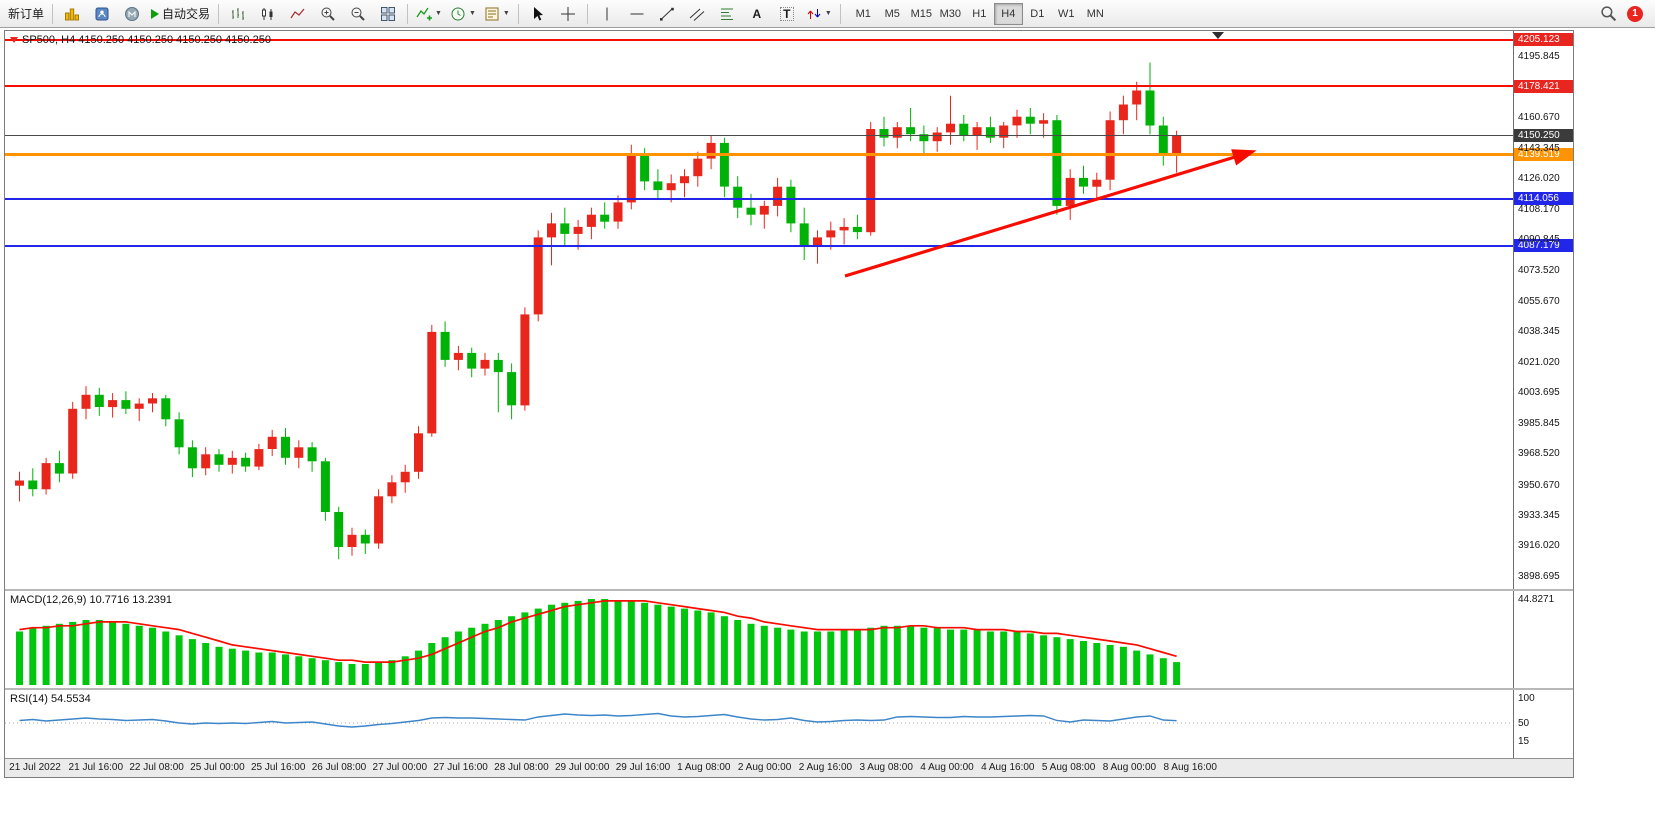  Describe the element at coordinates (1543, 86) in the screenshot. I see `price-badge: 4178.421` at that location.